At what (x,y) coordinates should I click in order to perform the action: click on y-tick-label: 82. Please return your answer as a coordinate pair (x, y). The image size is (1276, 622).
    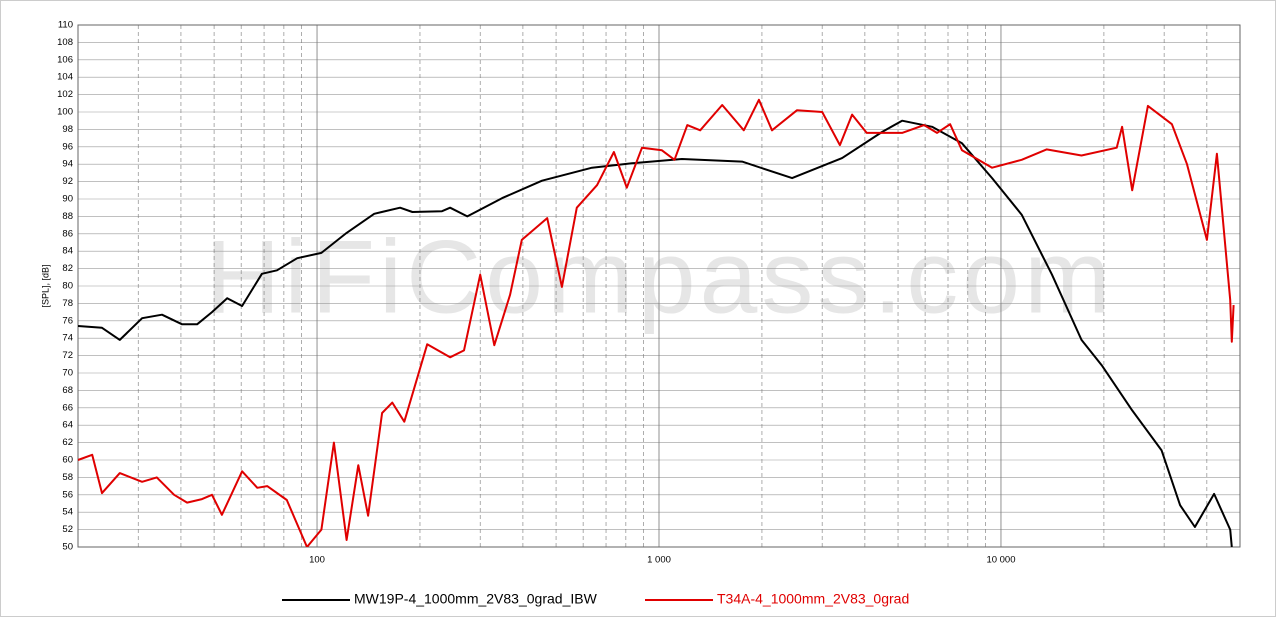
    Looking at the image, I should click on (67, 268).